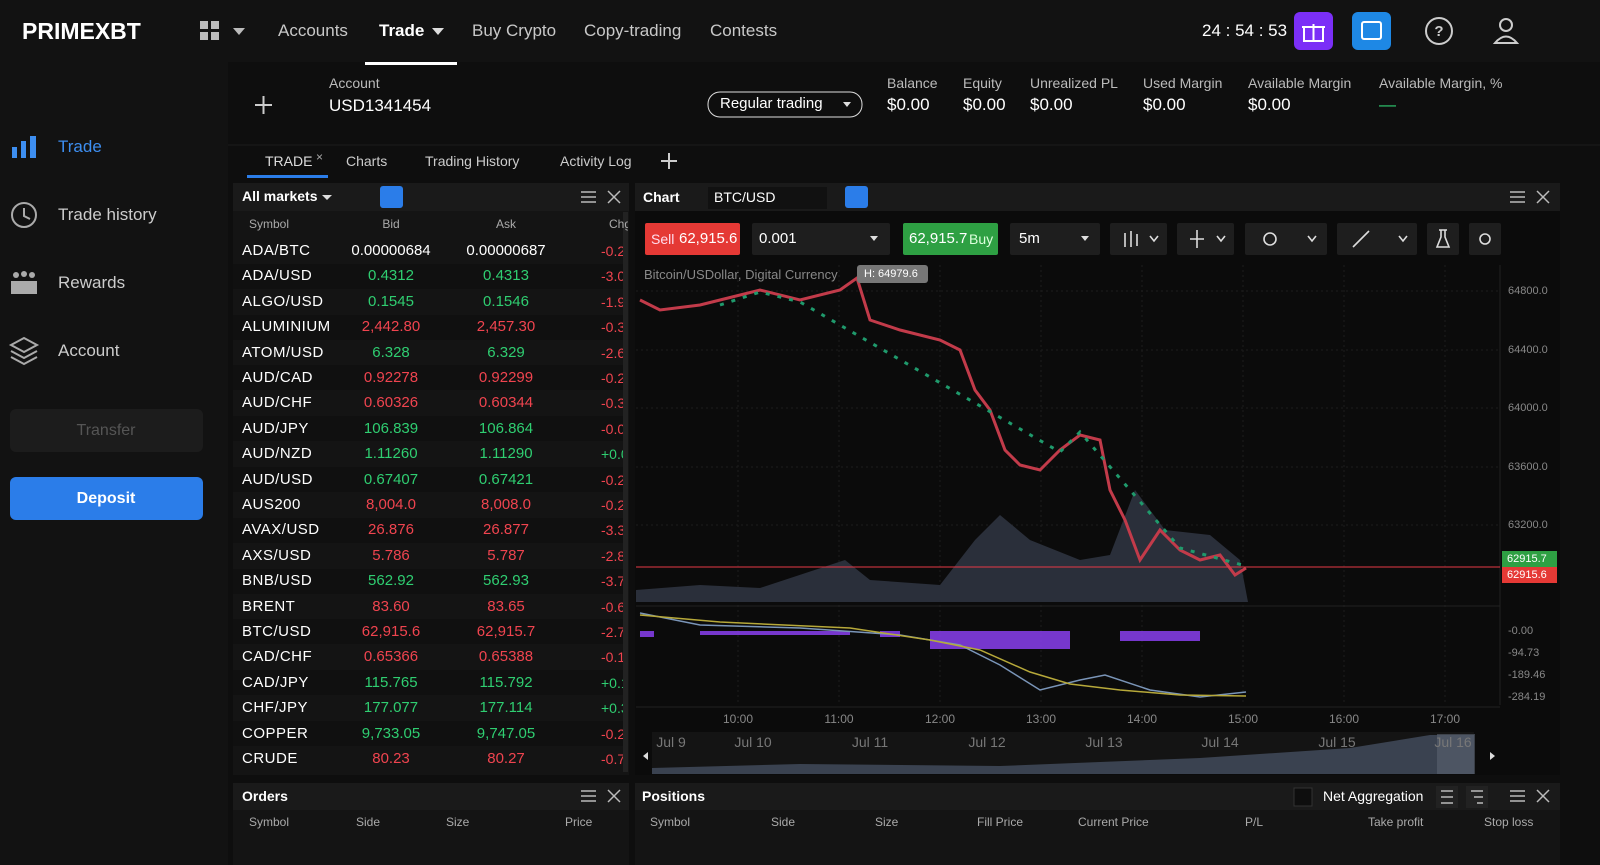 The image size is (1600, 865). I want to click on nav-item: Contests, so click(744, 30).